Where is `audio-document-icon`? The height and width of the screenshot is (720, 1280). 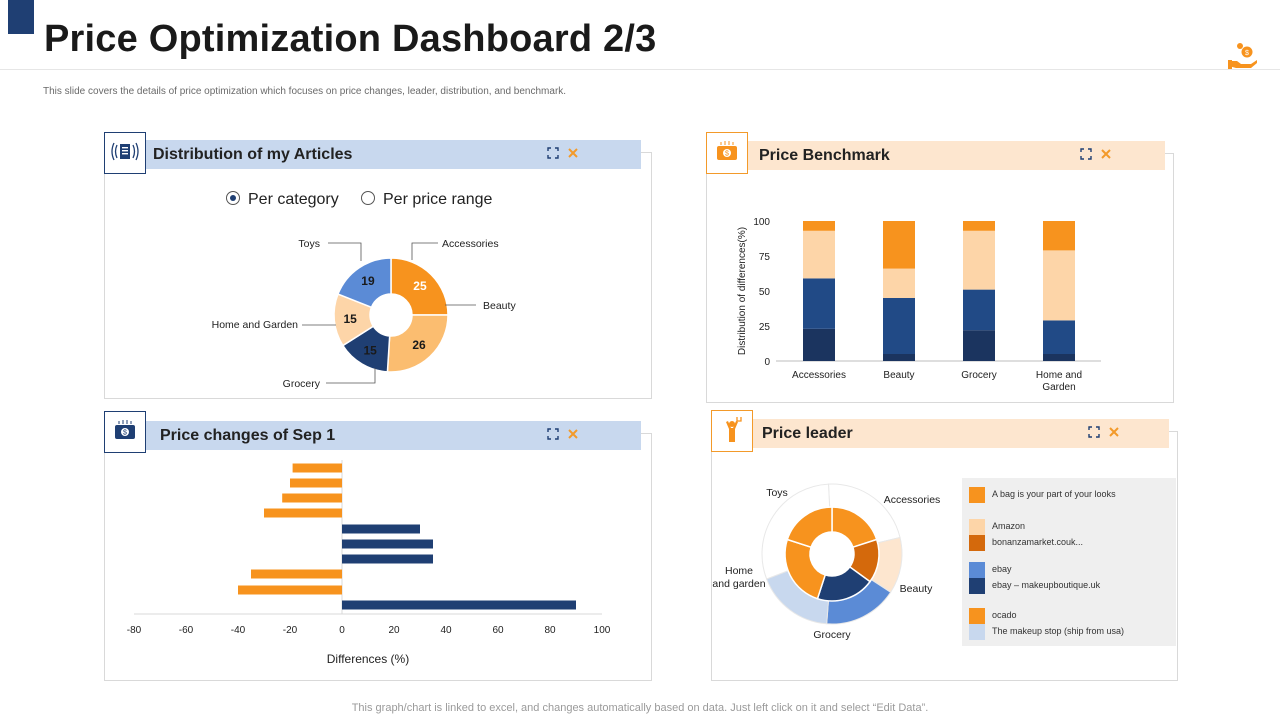 audio-document-icon is located at coordinates (125, 153).